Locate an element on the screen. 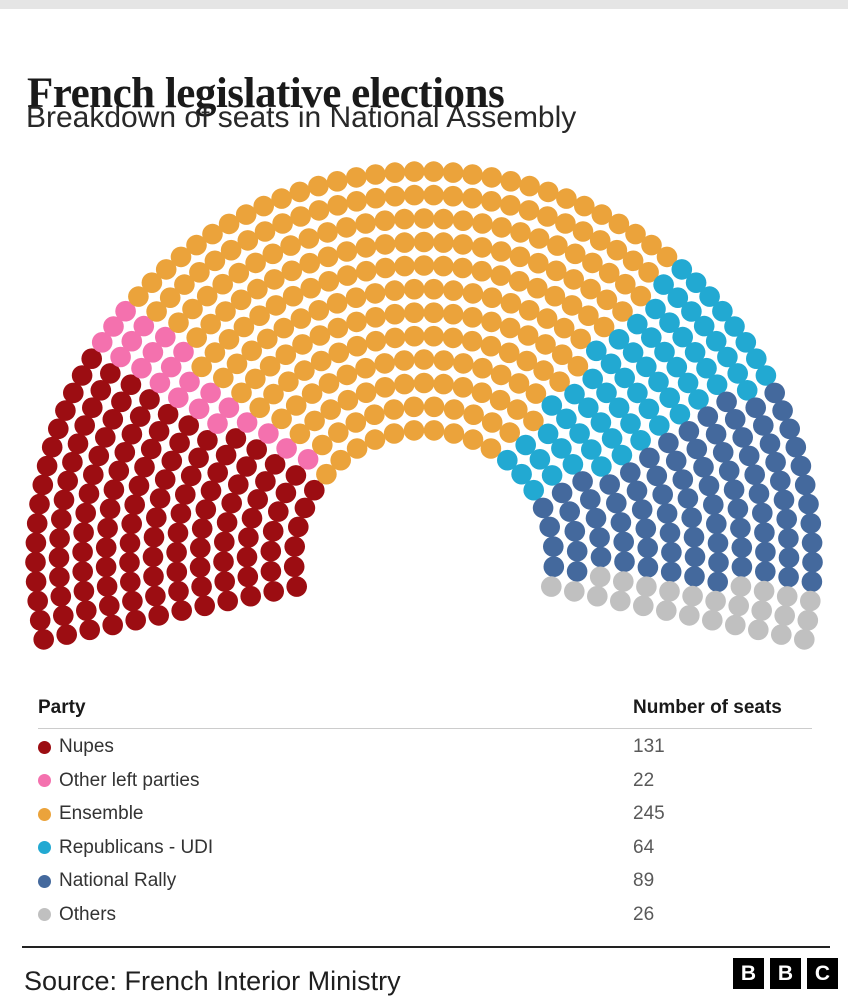 This screenshot has width=848, height=1000. party-color-dot is located at coordinates (44, 848).